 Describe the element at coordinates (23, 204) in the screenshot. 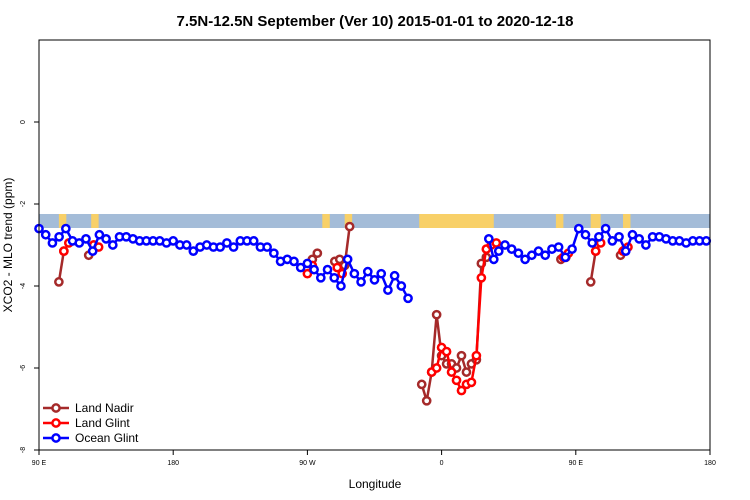

I see `y-tick-label: -2` at that location.